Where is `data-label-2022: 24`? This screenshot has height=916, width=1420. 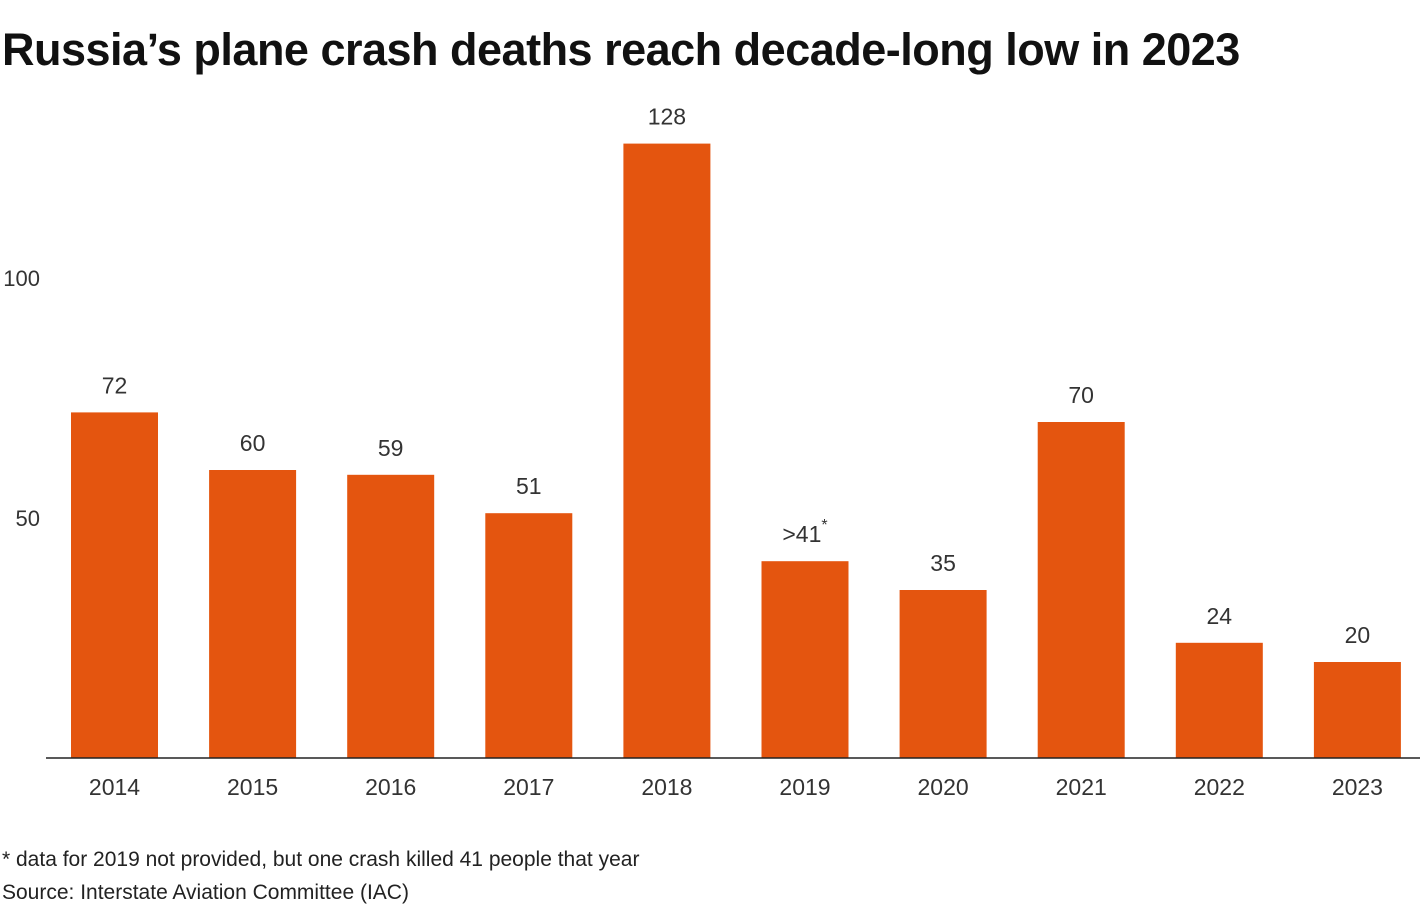
data-label-2022: 24 is located at coordinates (1220, 616).